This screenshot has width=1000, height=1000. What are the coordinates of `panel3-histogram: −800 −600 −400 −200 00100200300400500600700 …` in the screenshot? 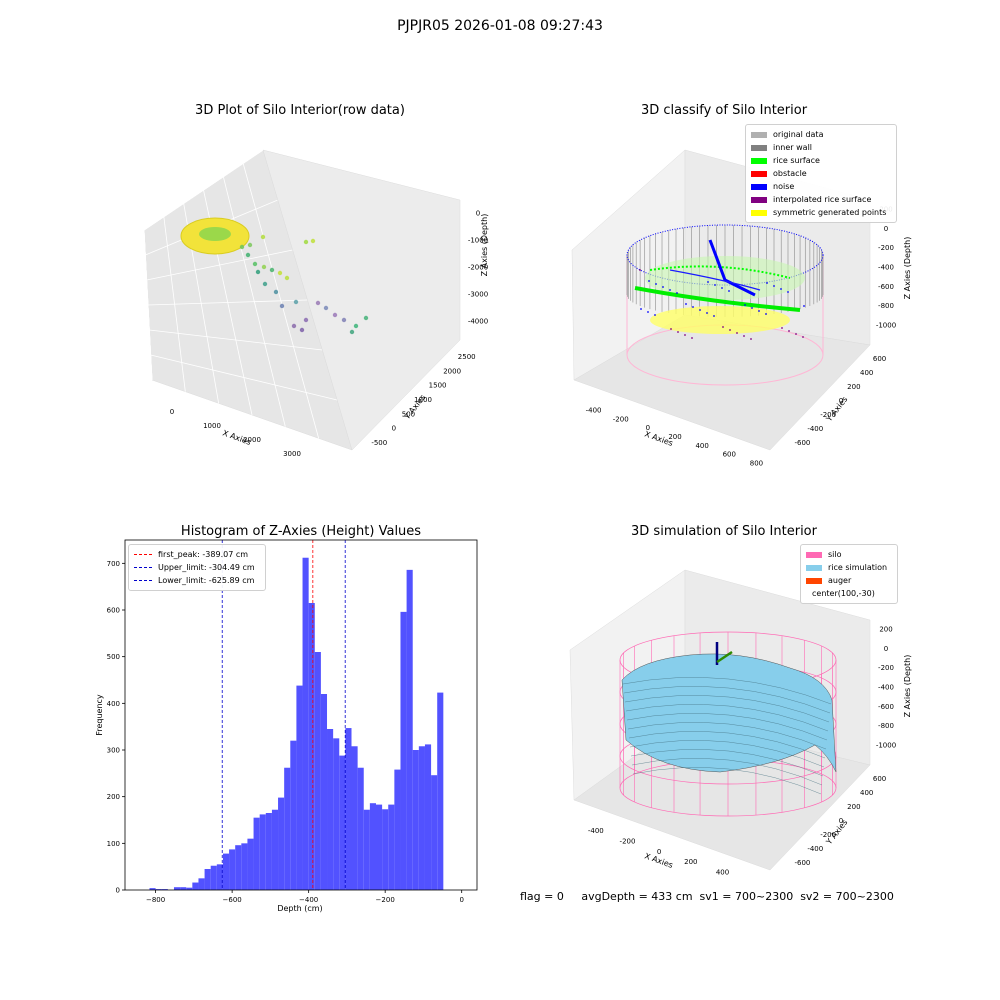 It's located at (286, 726).